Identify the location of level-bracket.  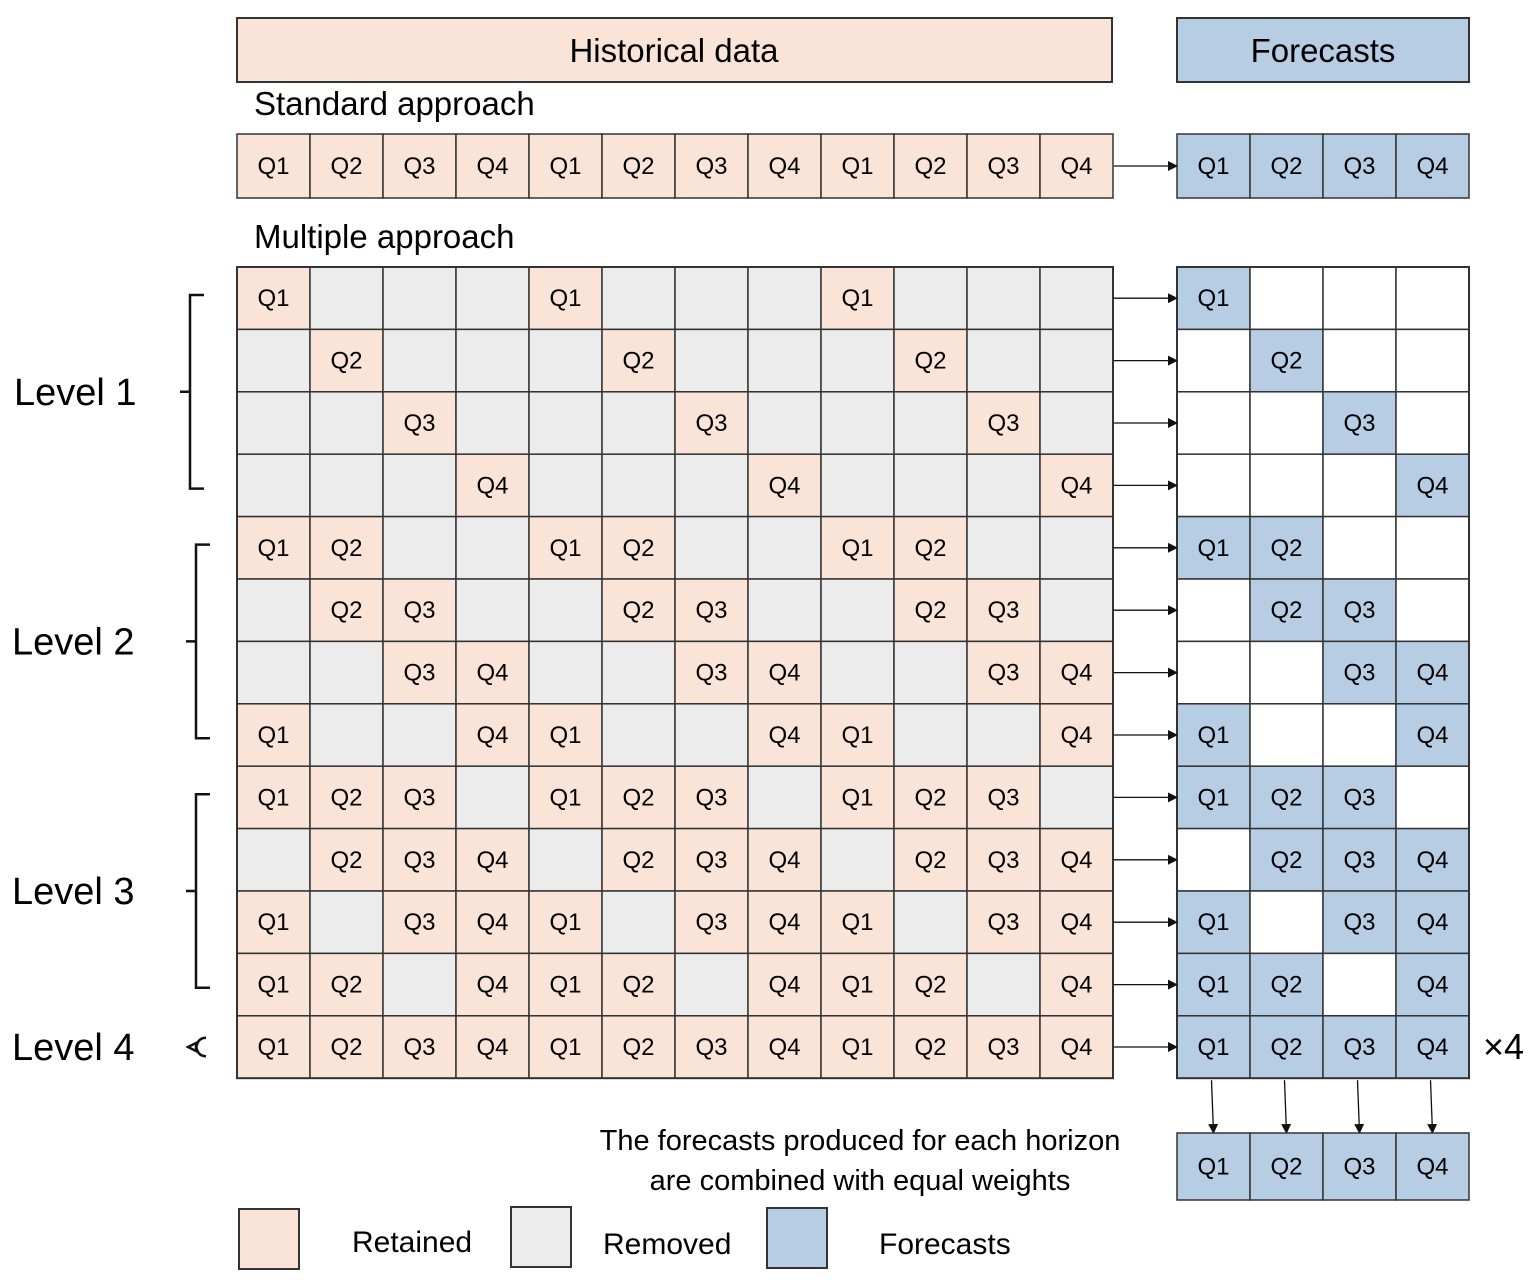
(192, 391).